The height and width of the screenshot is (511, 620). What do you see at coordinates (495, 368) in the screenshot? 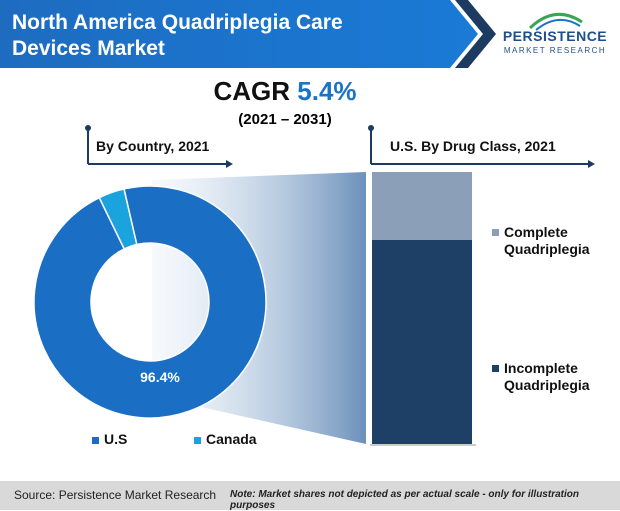
I see `legend-swatch-incomplete` at bounding box center [495, 368].